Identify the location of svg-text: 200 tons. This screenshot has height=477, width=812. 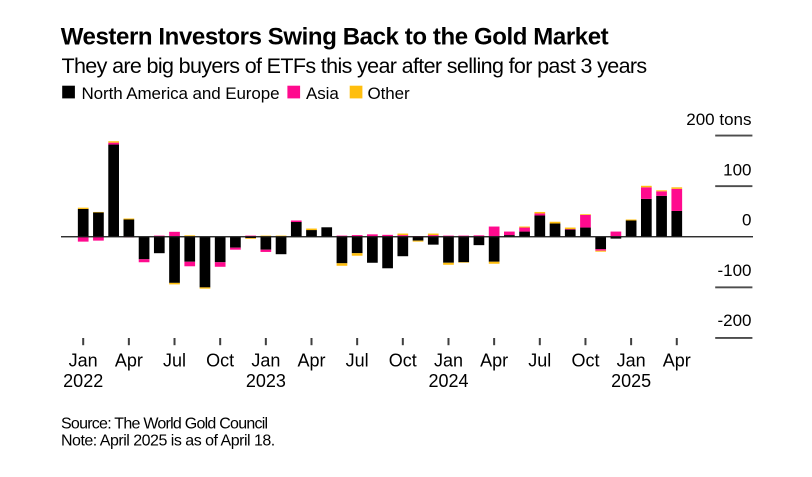
(718, 119).